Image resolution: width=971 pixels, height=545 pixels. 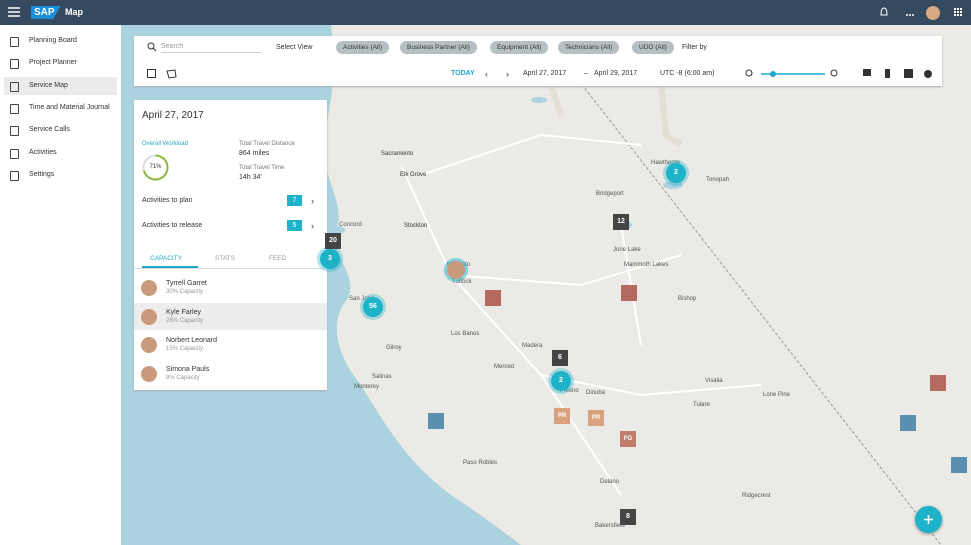 I want to click on sidebar-item: Activities, so click(x=43, y=152).